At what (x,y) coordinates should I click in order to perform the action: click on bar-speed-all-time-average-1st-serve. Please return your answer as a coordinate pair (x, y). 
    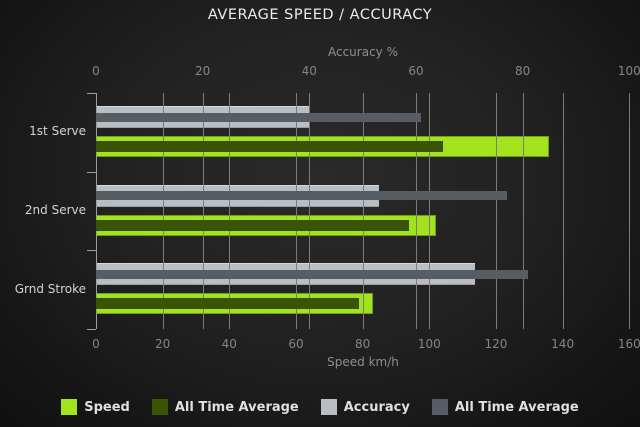
    Looking at the image, I should click on (269, 146).